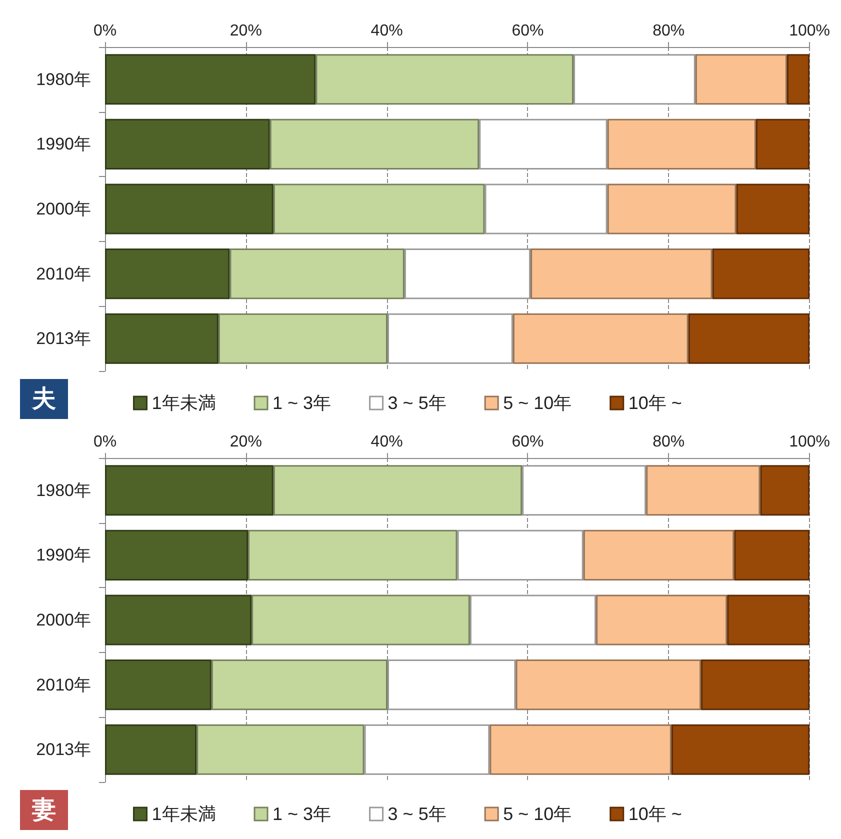 Image resolution: width=841 pixels, height=839 pixels. What do you see at coordinates (43, 810) in the screenshot?
I see `text: 妻` at bounding box center [43, 810].